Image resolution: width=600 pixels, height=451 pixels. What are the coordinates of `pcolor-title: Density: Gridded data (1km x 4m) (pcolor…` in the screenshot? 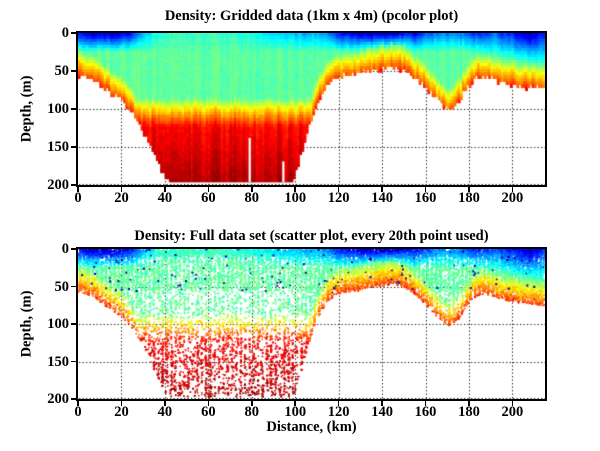 It's located at (311, 16).